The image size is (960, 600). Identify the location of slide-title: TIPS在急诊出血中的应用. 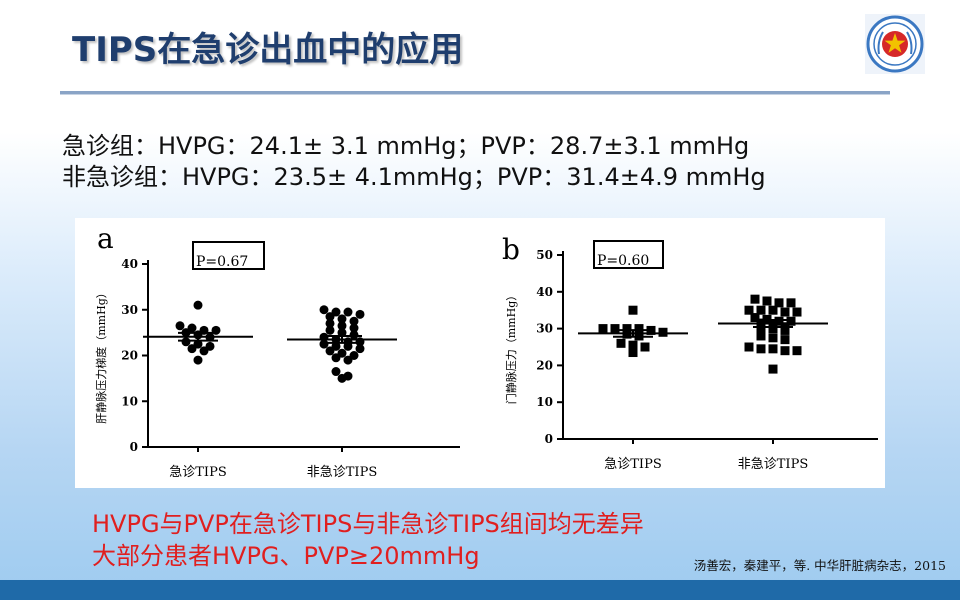
(268, 50).